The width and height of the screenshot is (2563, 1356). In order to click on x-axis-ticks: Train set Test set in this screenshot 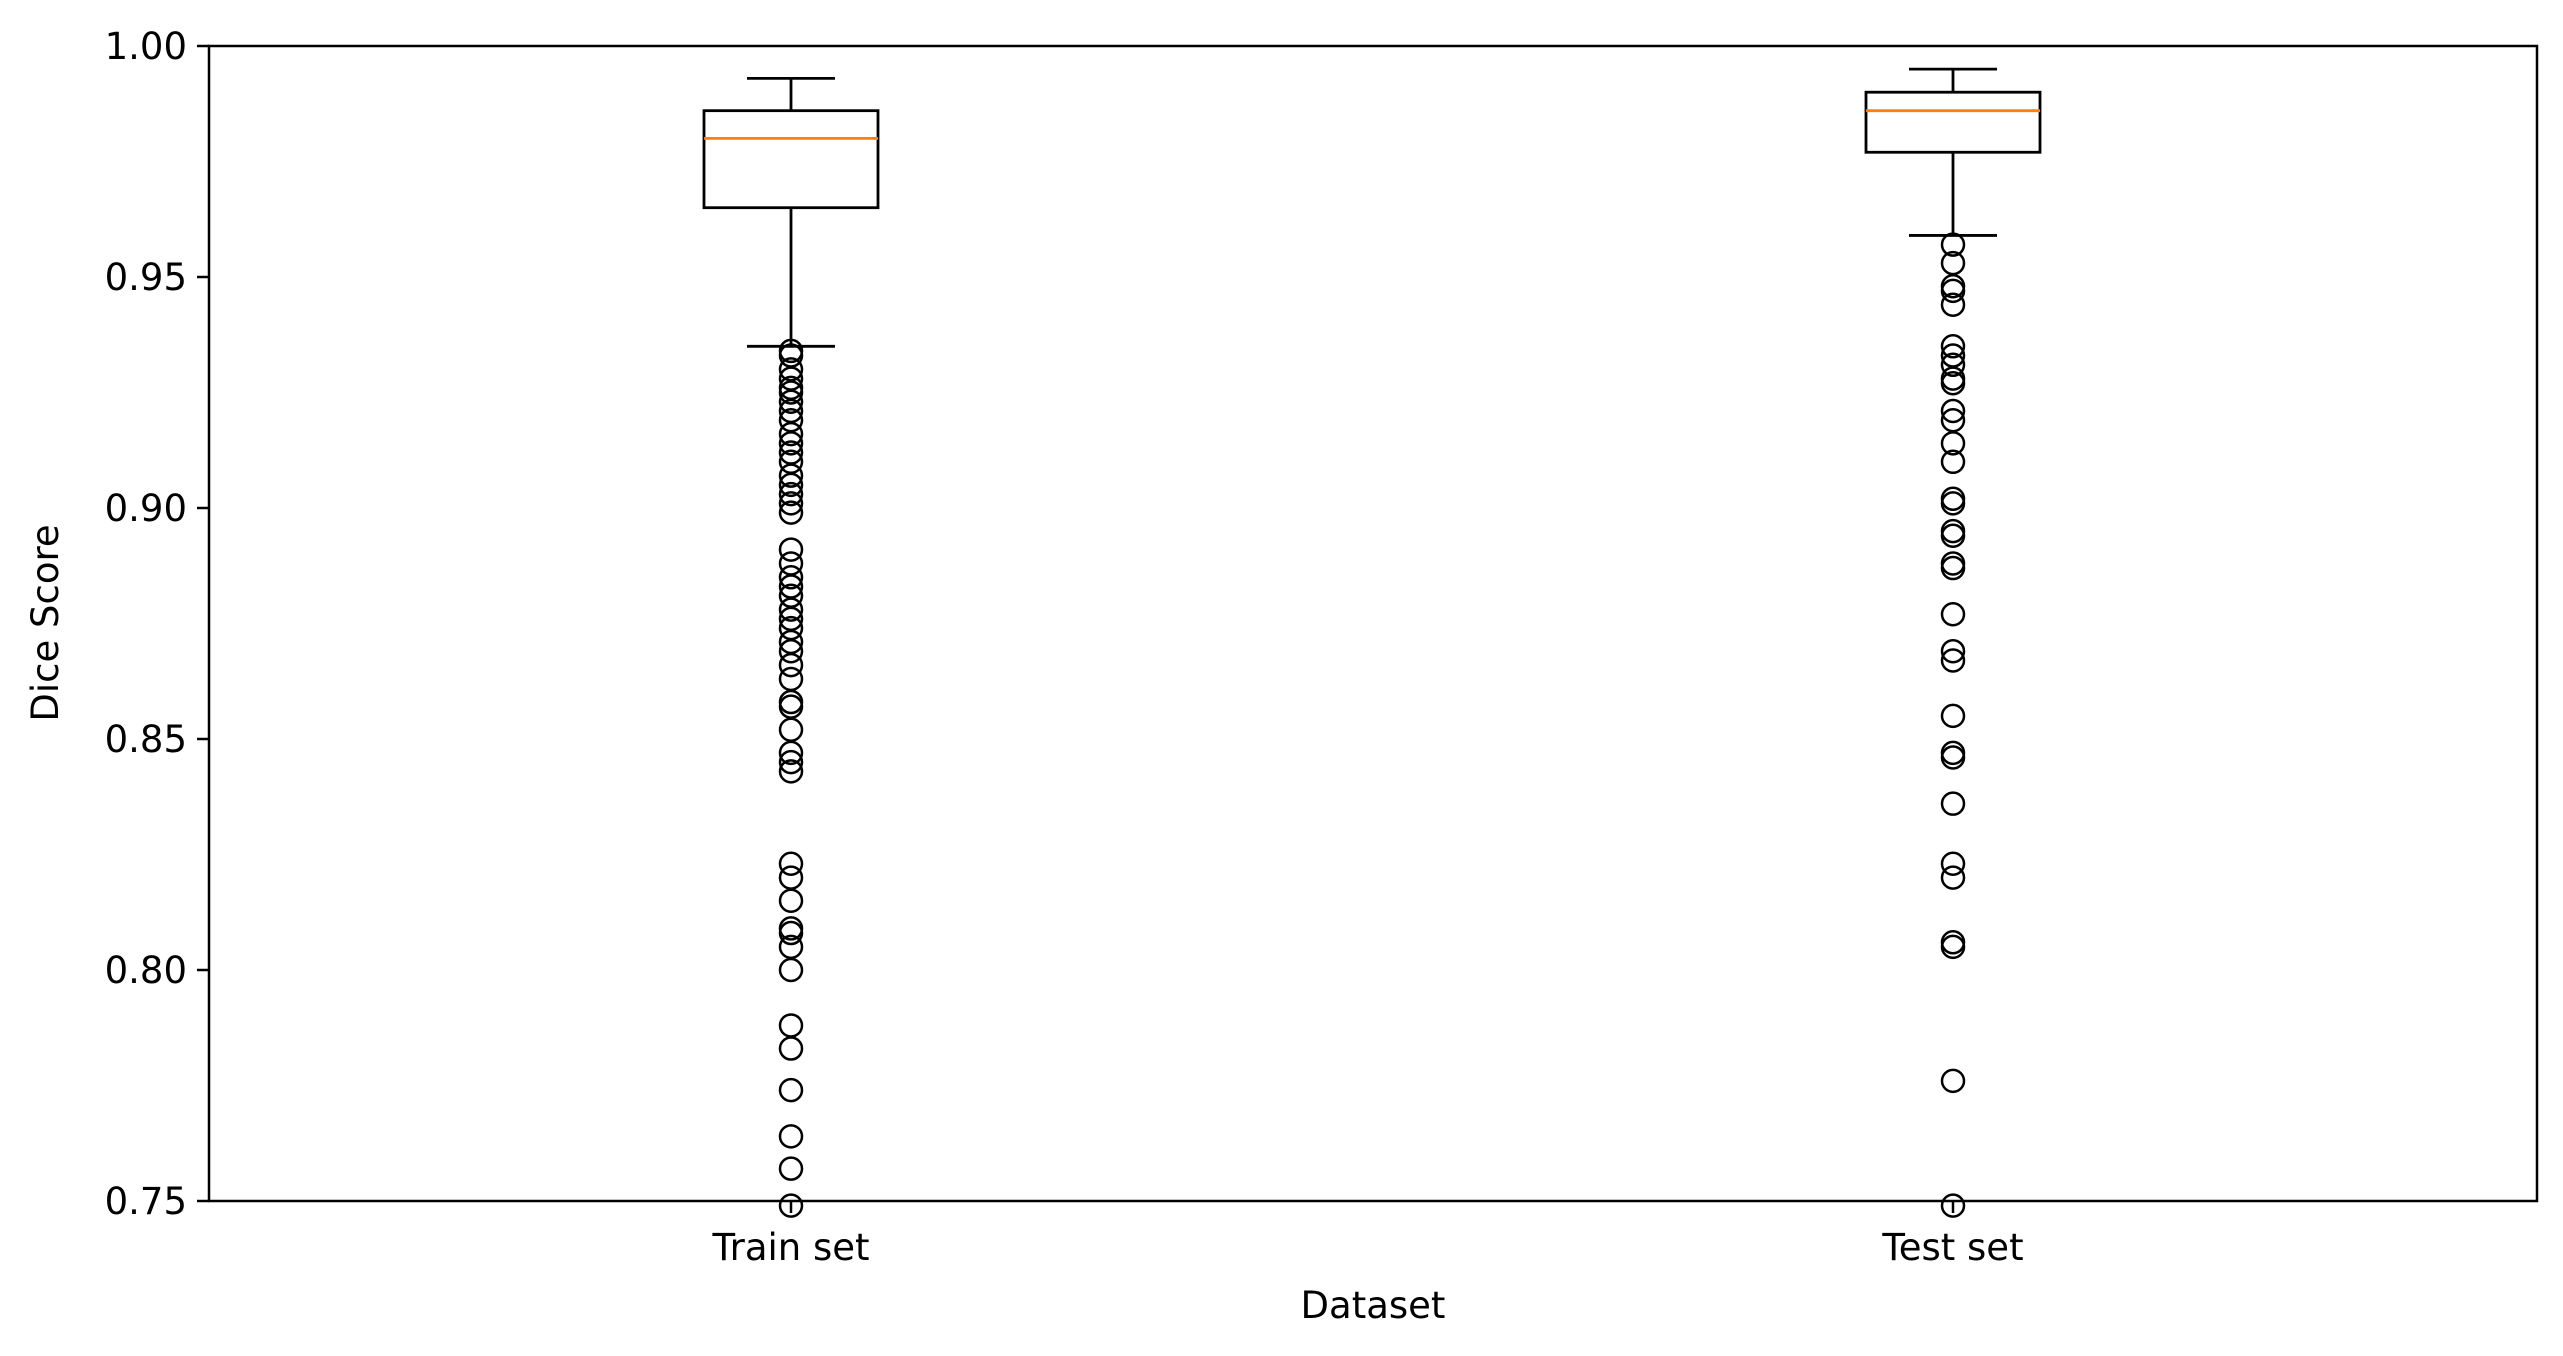, I will do `click(1367, 1235)`.